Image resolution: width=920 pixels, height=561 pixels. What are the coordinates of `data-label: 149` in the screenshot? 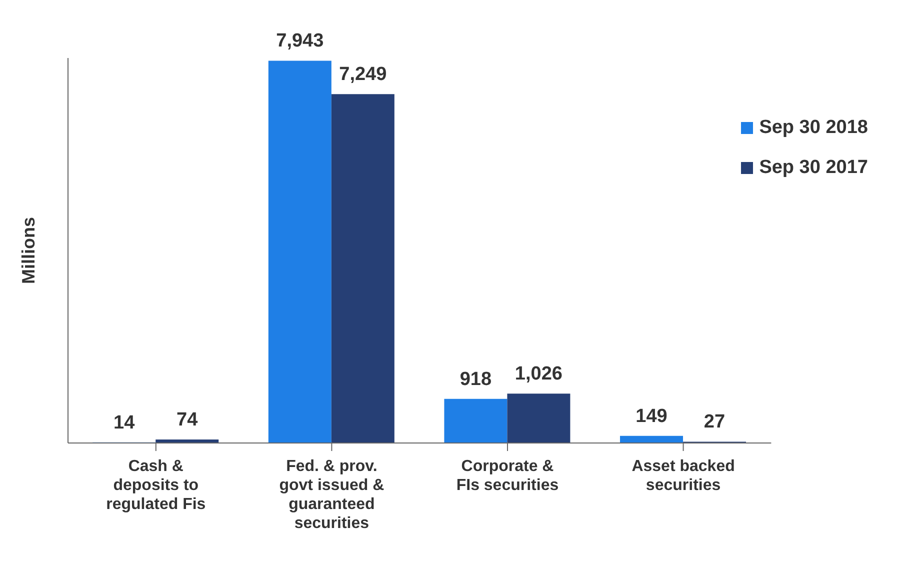 It's located at (652, 416).